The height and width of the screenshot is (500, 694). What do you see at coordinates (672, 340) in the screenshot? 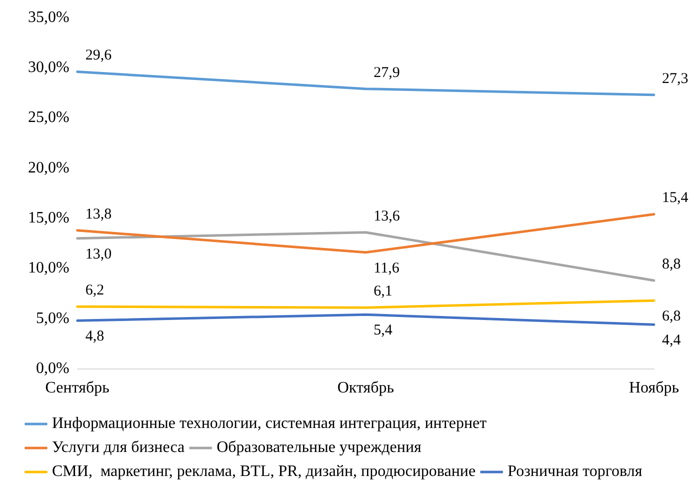
I see `data-label: 4,4` at bounding box center [672, 340].